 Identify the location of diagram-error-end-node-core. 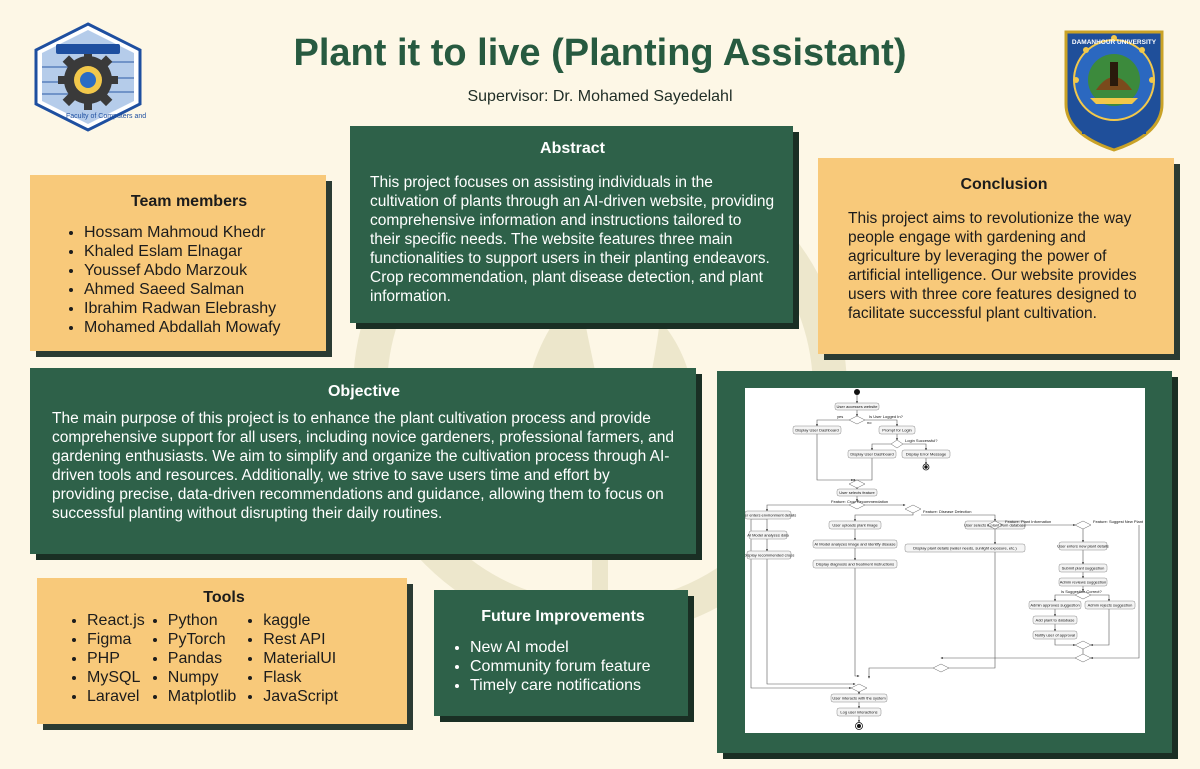
(926, 467).